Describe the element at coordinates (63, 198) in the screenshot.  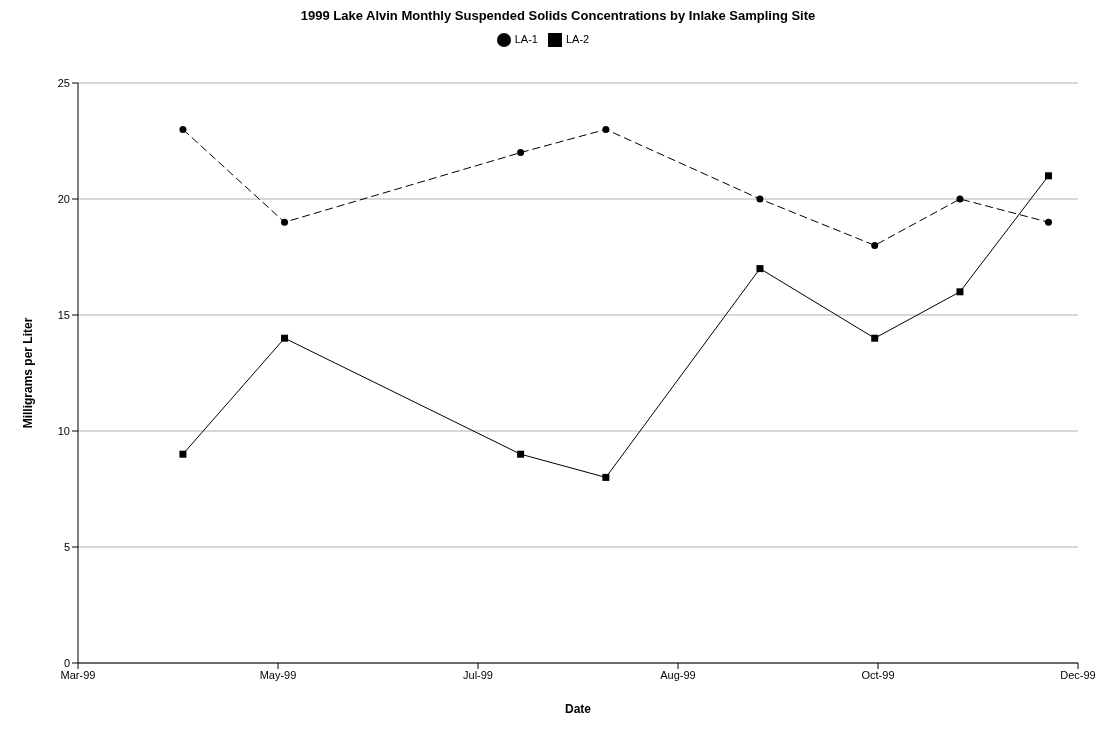
I see `y-tick-label: 20` at that location.